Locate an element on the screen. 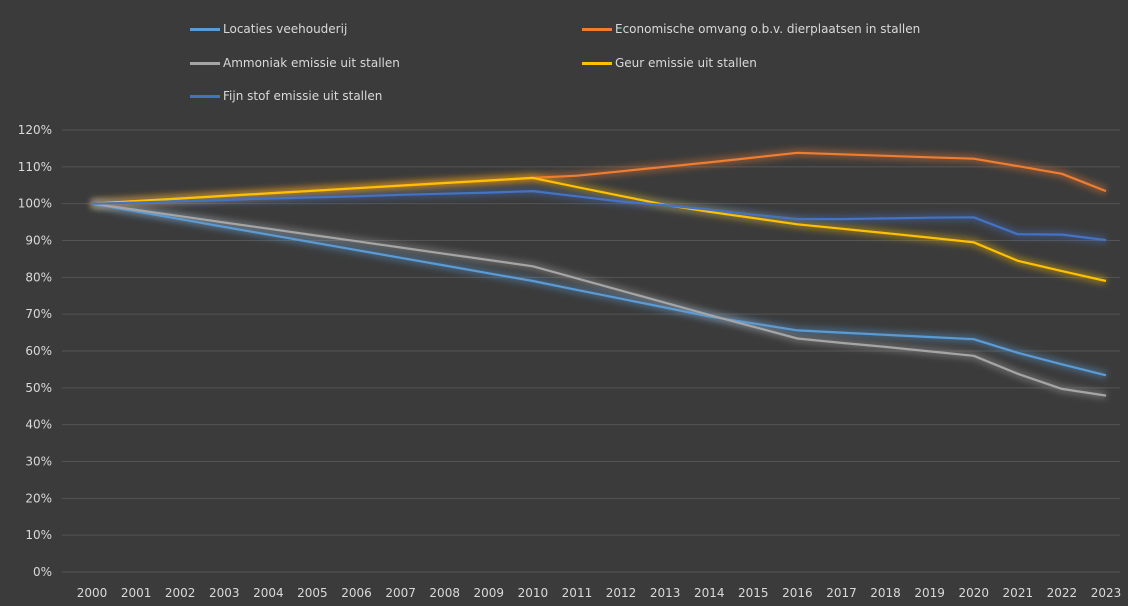 The height and width of the screenshot is (606, 1128). legend-item-locaties: Locaties veehouderij is located at coordinates (268, 29).